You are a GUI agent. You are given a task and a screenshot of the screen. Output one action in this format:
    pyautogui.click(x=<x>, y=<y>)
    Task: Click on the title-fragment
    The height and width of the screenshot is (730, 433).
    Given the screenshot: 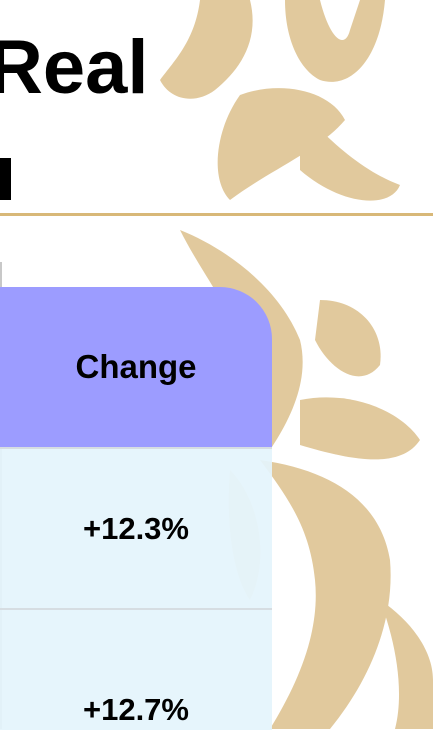 What is the action you would take?
    pyautogui.click(x=5, y=179)
    